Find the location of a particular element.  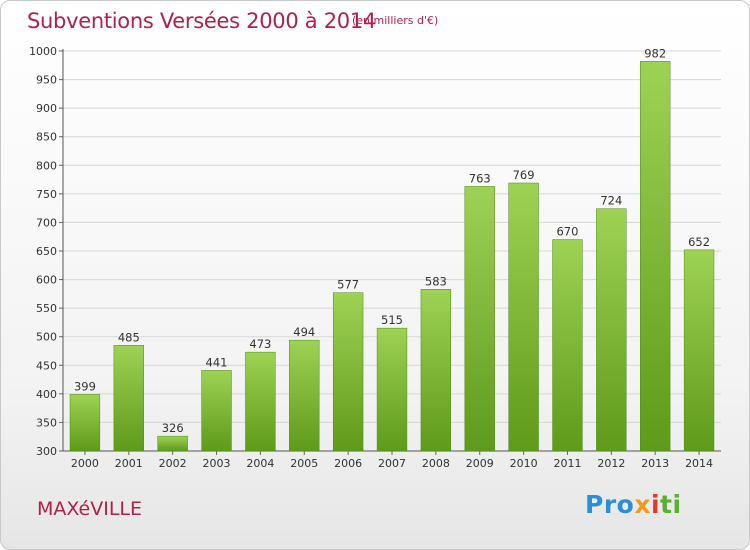

y-tick-label: 850 is located at coordinates (46, 137).